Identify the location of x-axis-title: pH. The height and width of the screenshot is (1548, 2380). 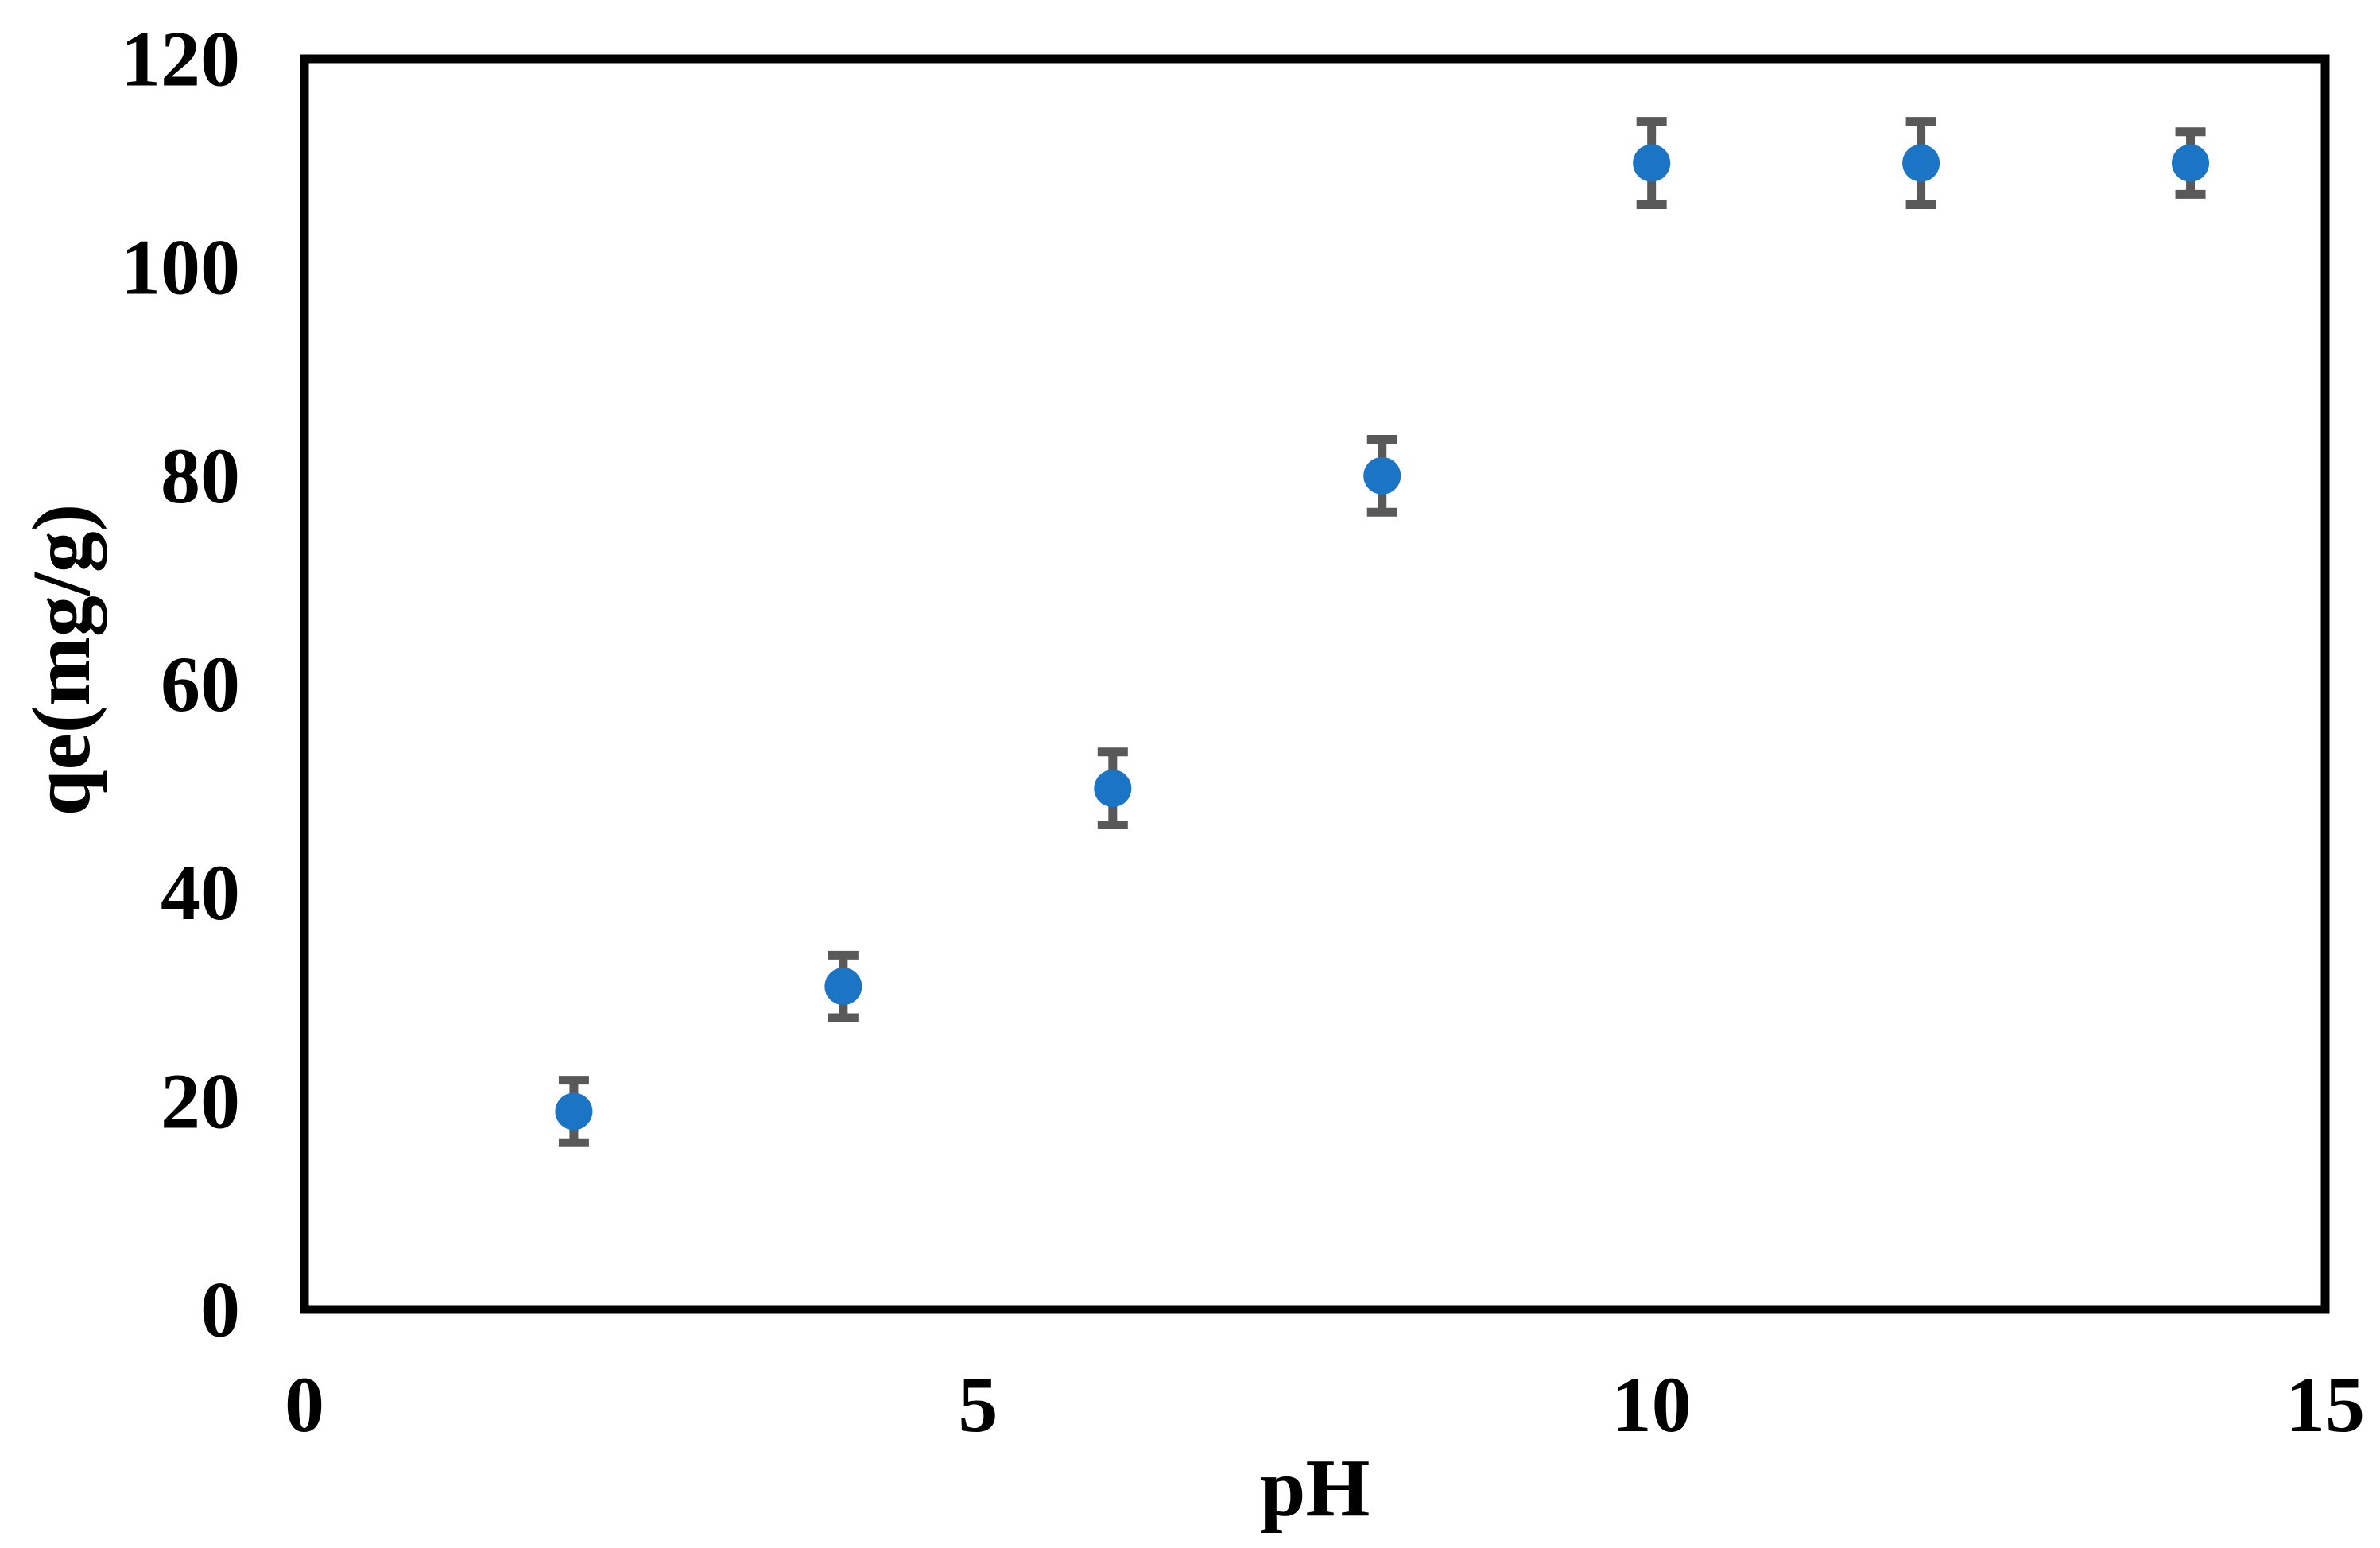
(1315, 1488).